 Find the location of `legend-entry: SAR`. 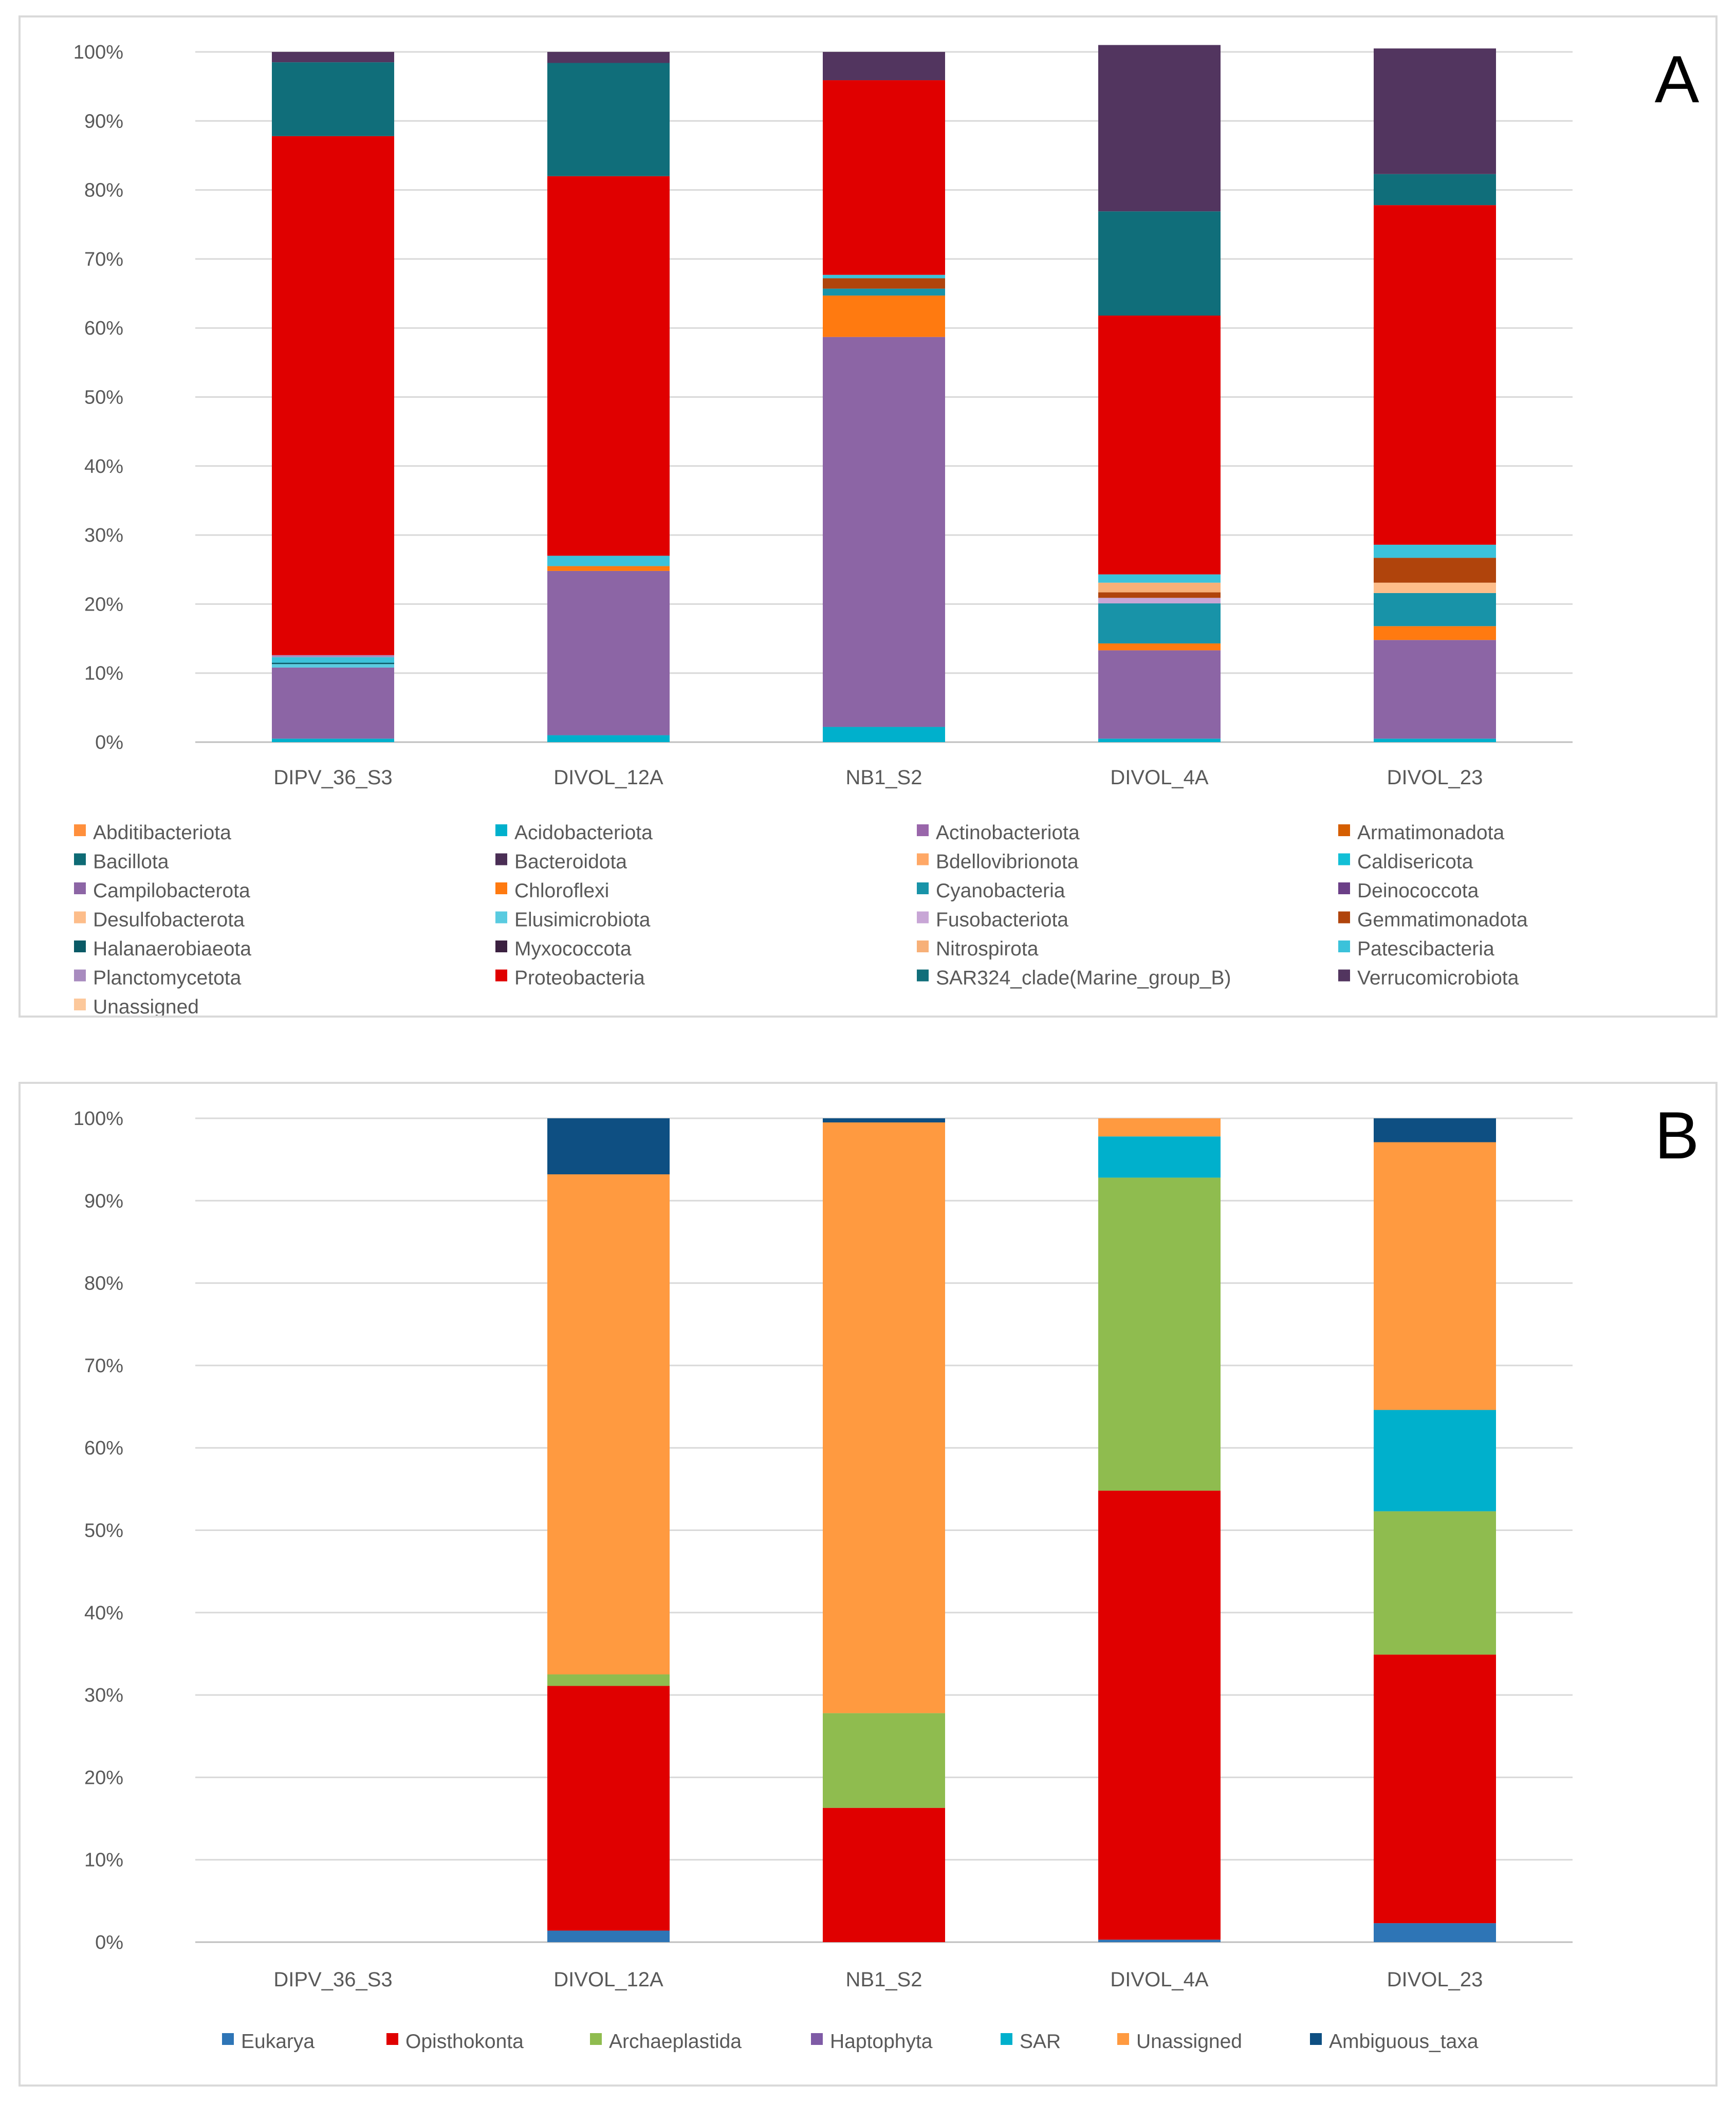

legend-entry: SAR is located at coordinates (1040, 2042).